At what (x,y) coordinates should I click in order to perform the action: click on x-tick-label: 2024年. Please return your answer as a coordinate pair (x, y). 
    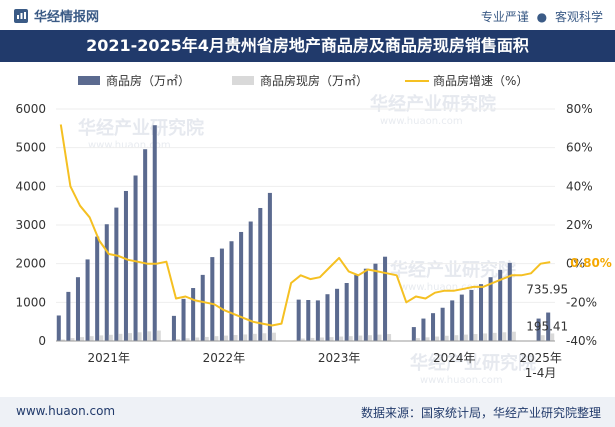
    Looking at the image, I should click on (454, 358).